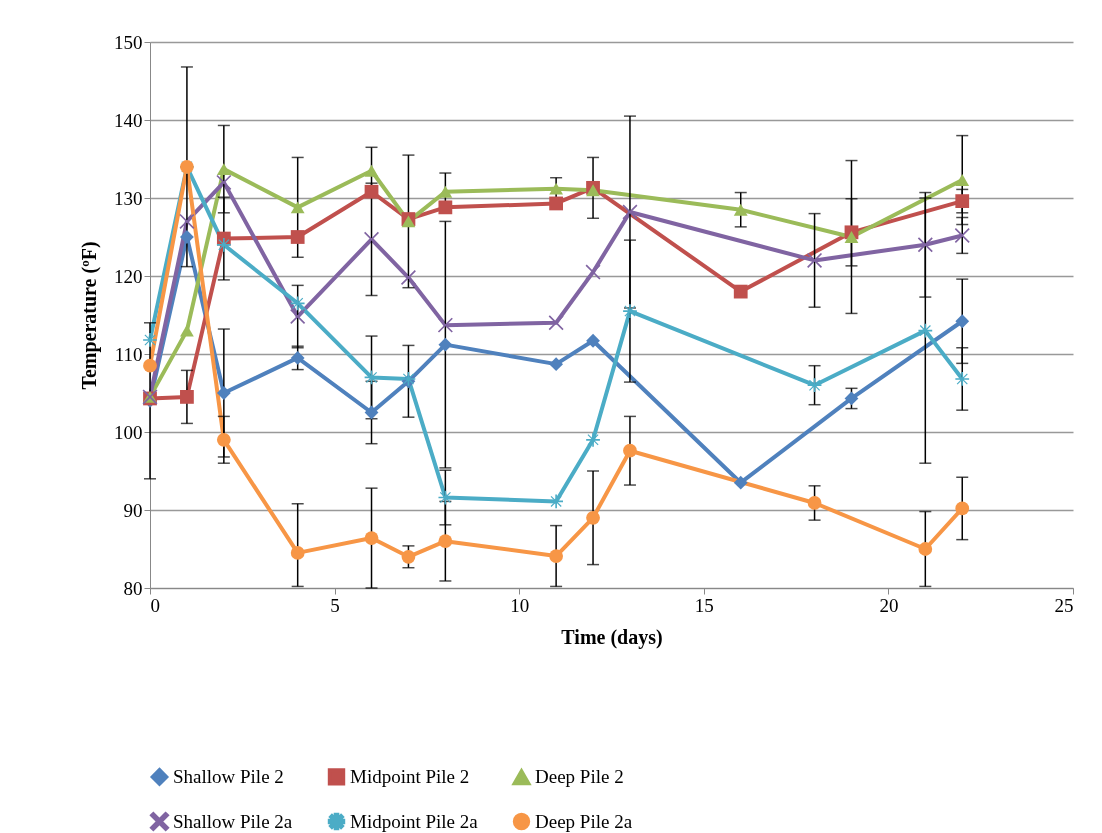 The image size is (1102, 833). What do you see at coordinates (584, 821) in the screenshot?
I see `legend-label: Deep Pile 2a` at bounding box center [584, 821].